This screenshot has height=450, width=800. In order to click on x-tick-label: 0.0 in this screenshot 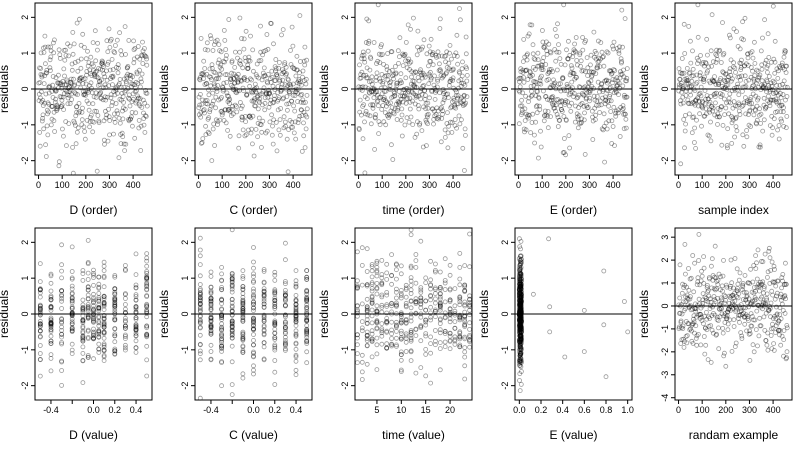, I will do `click(253, 410)`.